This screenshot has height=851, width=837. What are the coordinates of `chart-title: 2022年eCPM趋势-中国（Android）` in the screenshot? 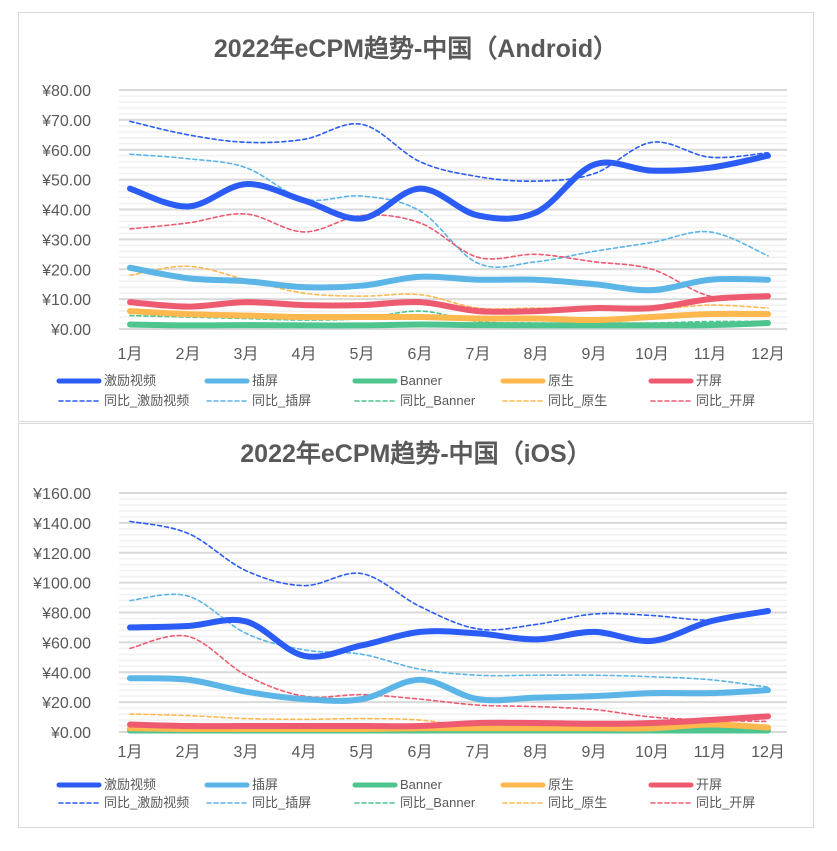 It's located at (416, 48).